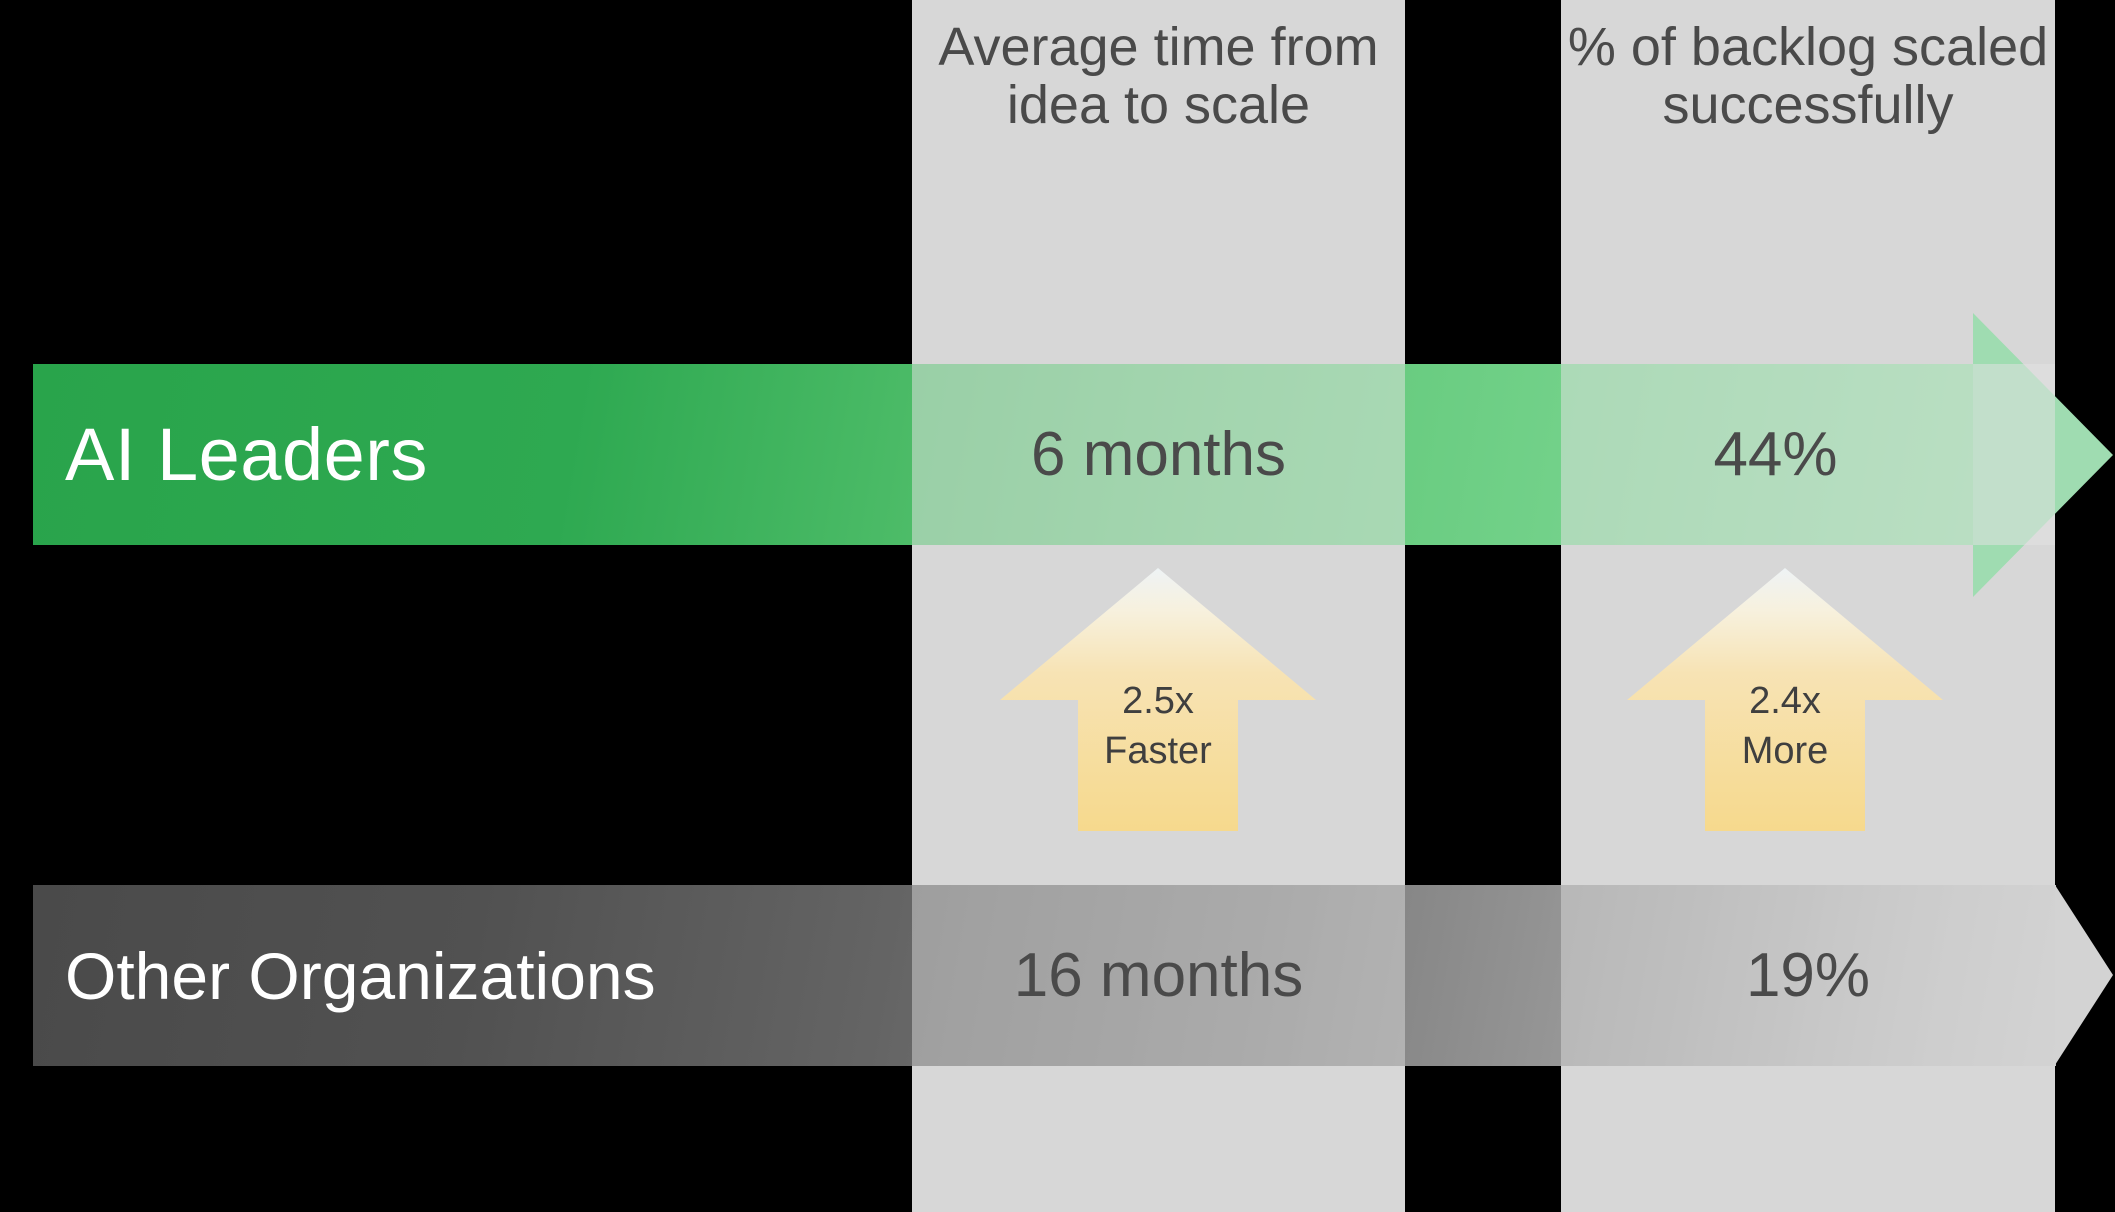 The height and width of the screenshot is (1212, 2115). I want to click on row-label-other-organizations: Other Organizations, so click(360, 975).